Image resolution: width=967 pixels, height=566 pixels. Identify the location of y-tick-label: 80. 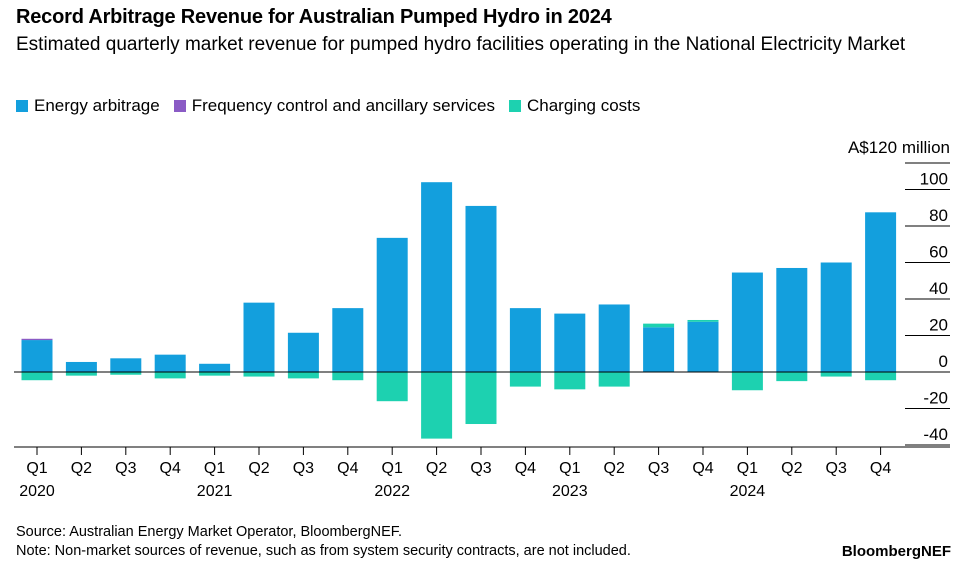
(938, 215).